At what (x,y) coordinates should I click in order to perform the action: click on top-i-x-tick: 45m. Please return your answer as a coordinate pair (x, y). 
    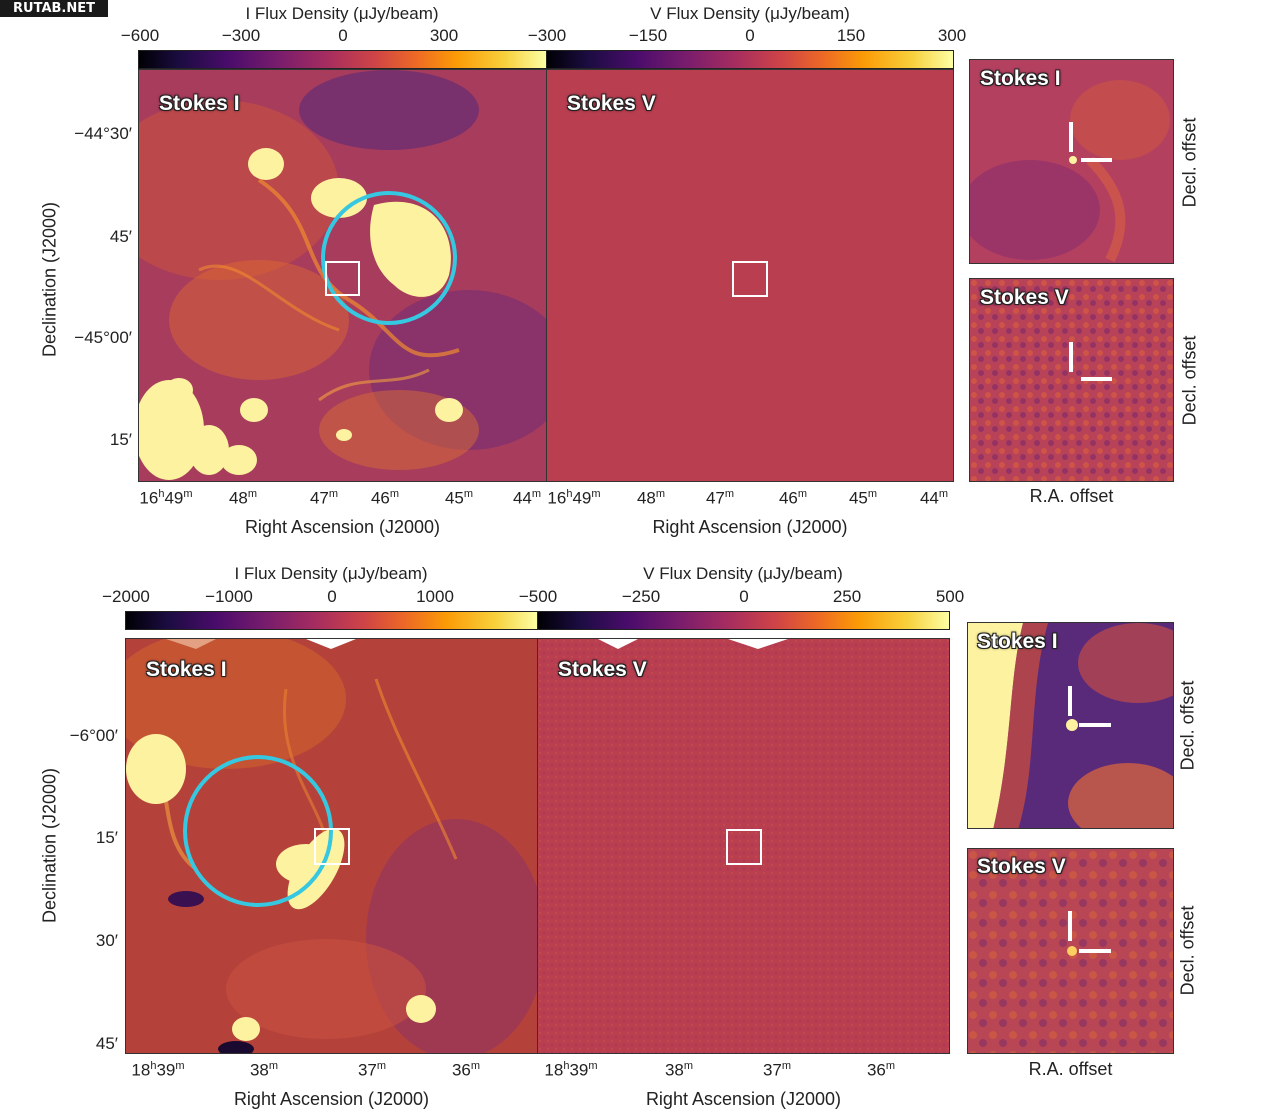
    Looking at the image, I should click on (459, 498).